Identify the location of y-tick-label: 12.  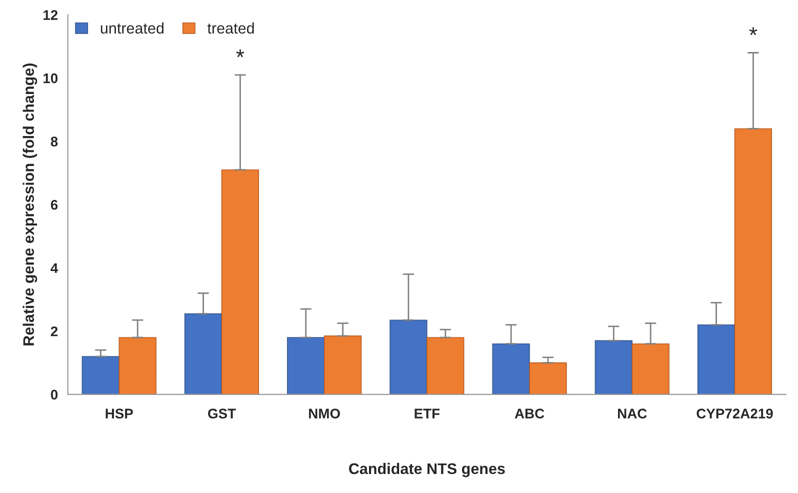
(51, 15).